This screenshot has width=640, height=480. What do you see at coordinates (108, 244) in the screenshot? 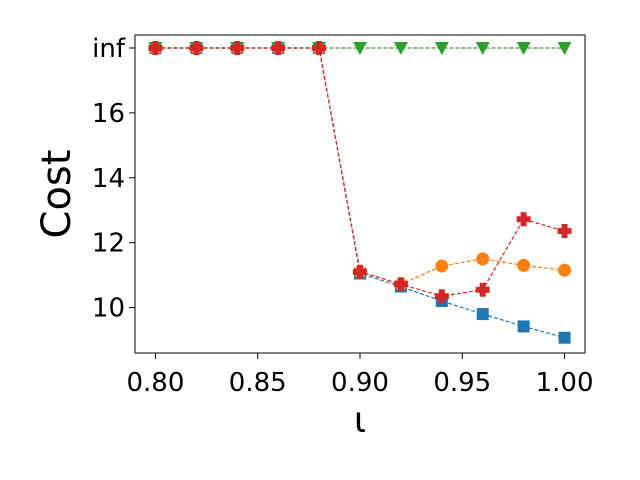
I see `y-tick-label: 12` at bounding box center [108, 244].